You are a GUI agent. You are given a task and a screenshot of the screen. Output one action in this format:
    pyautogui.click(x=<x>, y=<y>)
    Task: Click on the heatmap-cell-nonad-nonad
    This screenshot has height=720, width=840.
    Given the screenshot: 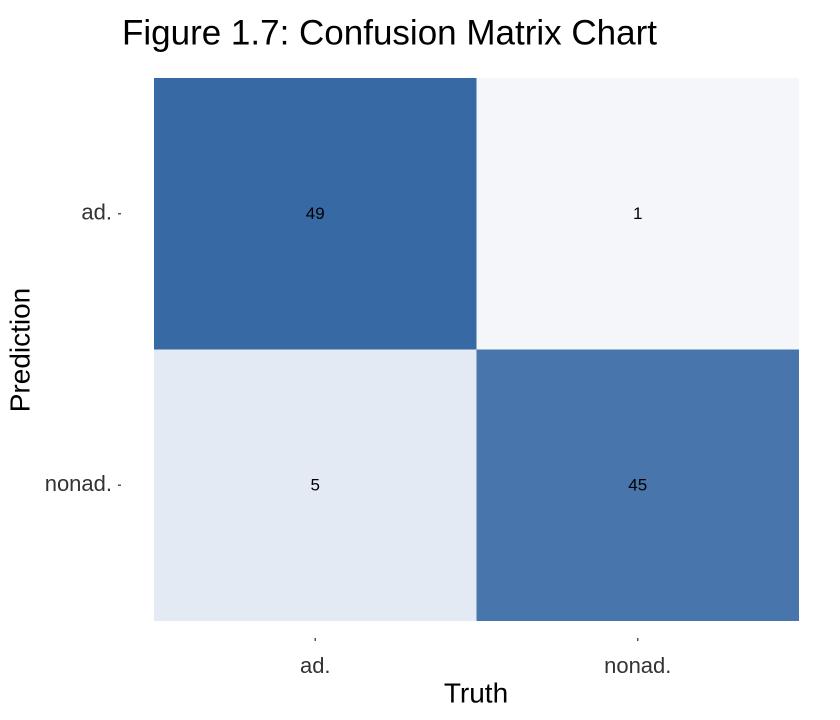 What is the action you would take?
    pyautogui.click(x=637, y=485)
    